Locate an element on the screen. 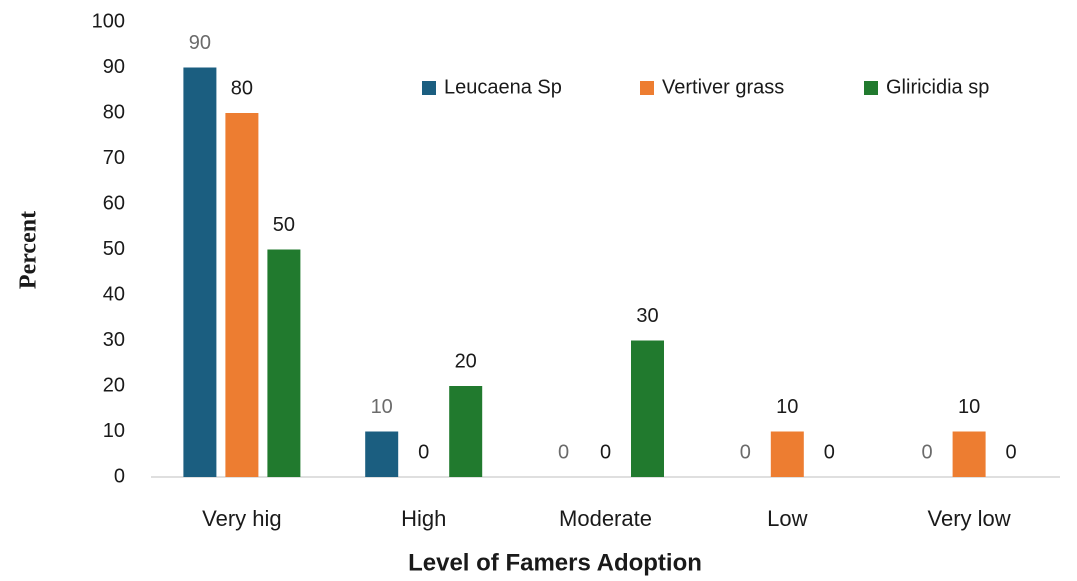 Image resolution: width=1077 pixels, height=581 pixels. value-label: 50 is located at coordinates (284, 225).